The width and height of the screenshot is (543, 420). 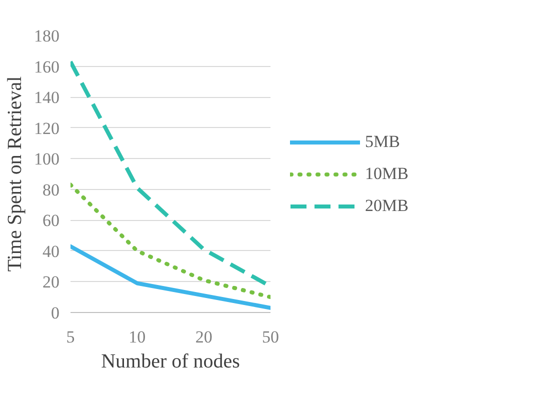 What do you see at coordinates (47, 98) in the screenshot?
I see `y-tick-label: 140` at bounding box center [47, 98].